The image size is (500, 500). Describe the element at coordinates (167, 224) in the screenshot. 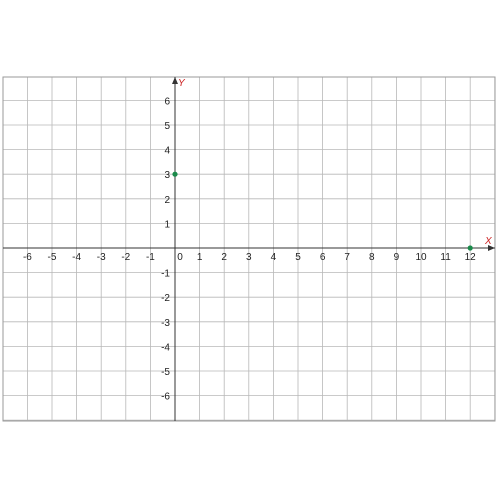

I see `y-tick-label: 1` at that location.